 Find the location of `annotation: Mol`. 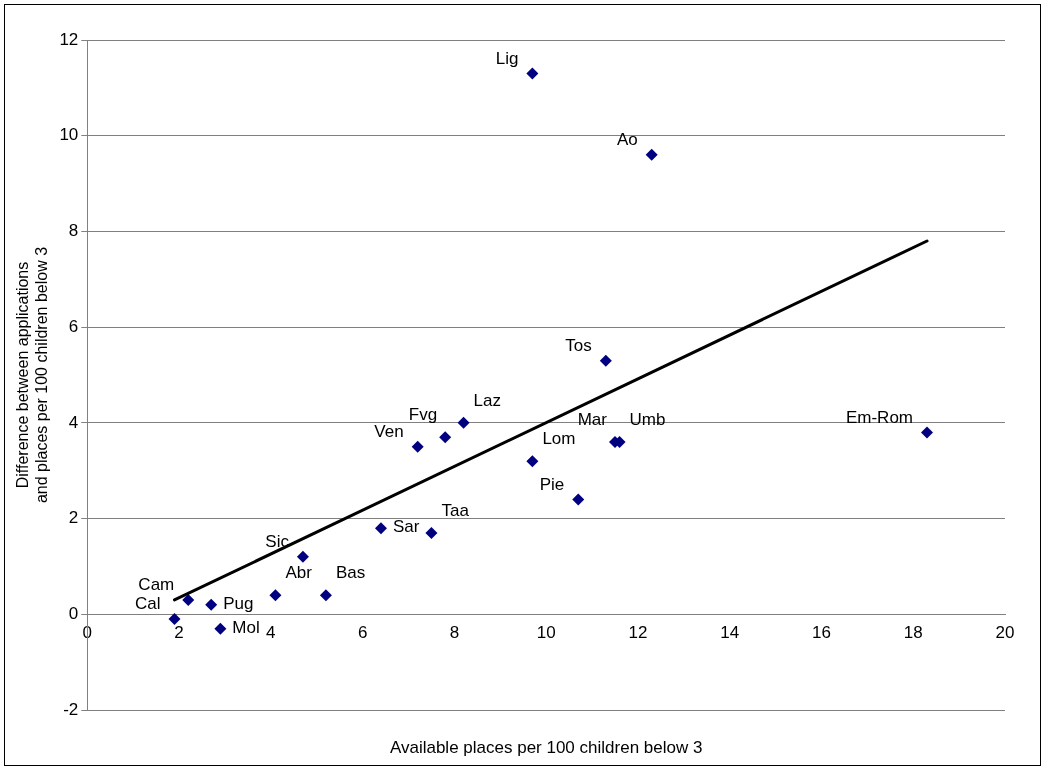

annotation: Mol is located at coordinates (246, 627).